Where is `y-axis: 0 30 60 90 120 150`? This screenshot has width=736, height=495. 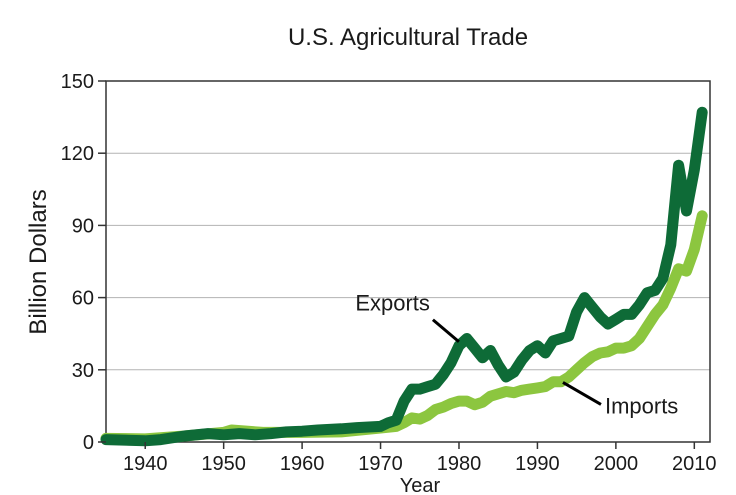
y-axis: 0 30 60 90 120 150 is located at coordinates (83, 262).